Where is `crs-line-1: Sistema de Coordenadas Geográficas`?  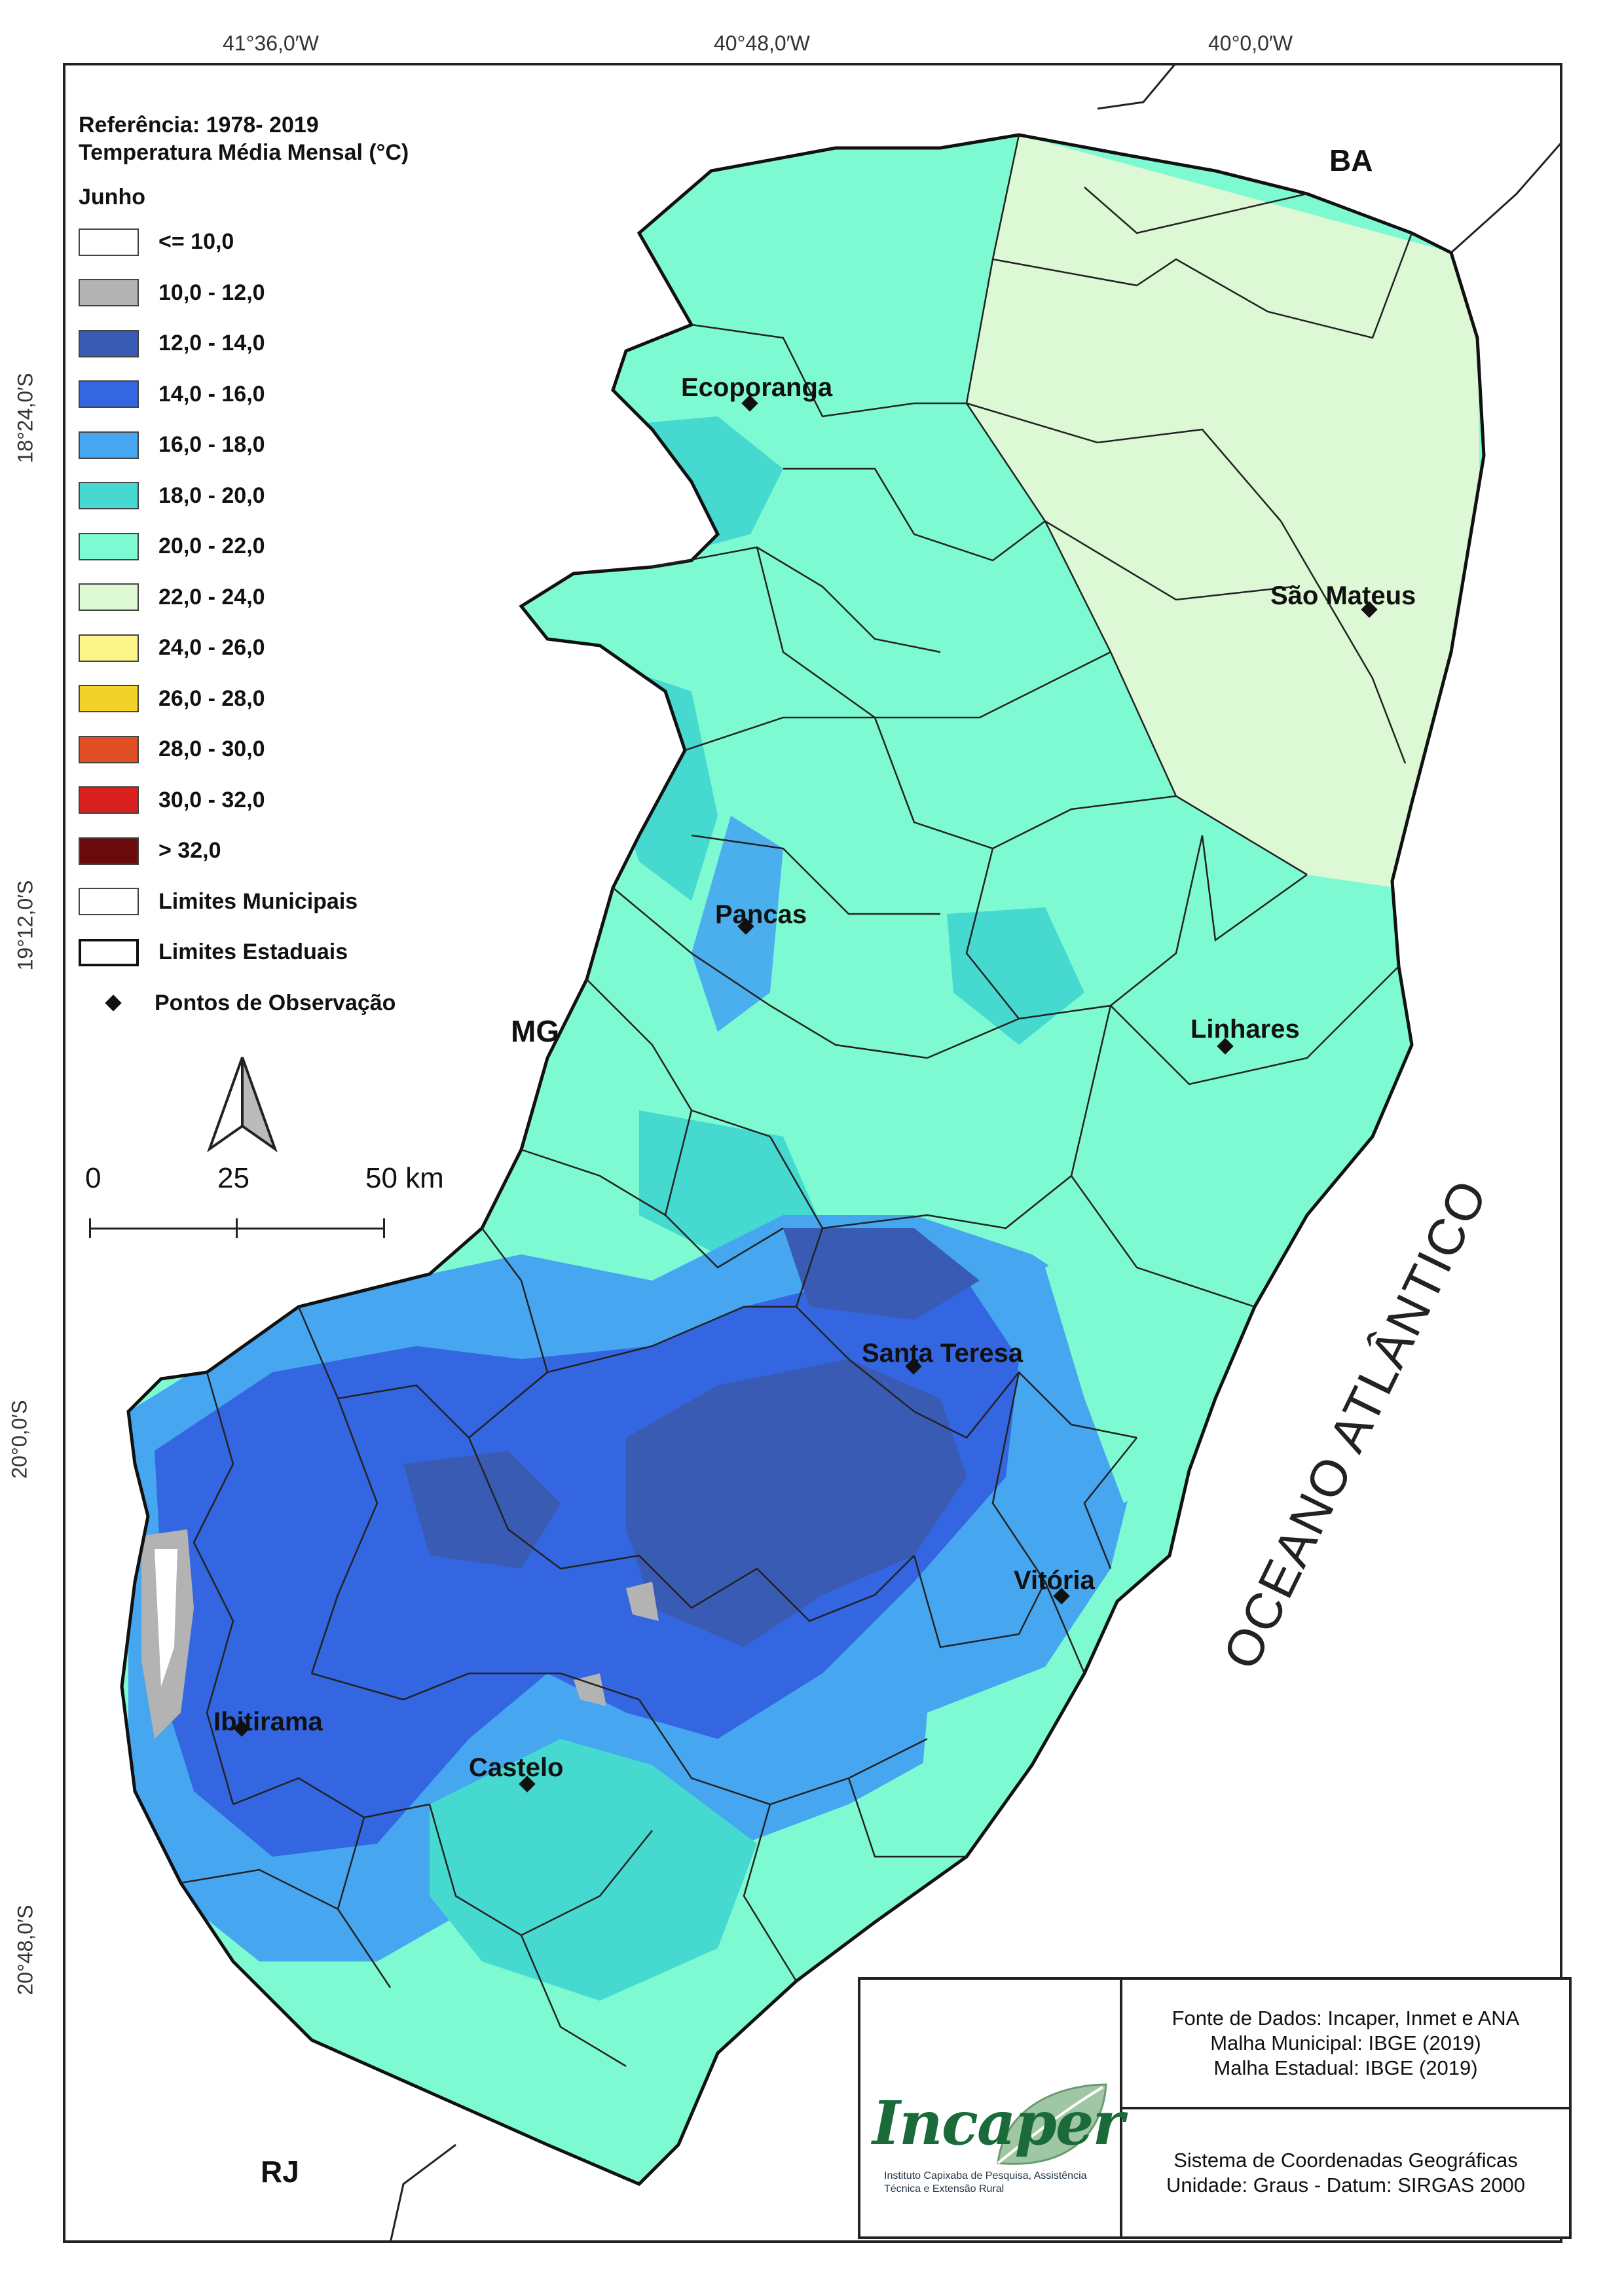 crs-line-1: Sistema de Coordenadas Geográficas is located at coordinates (1345, 2160).